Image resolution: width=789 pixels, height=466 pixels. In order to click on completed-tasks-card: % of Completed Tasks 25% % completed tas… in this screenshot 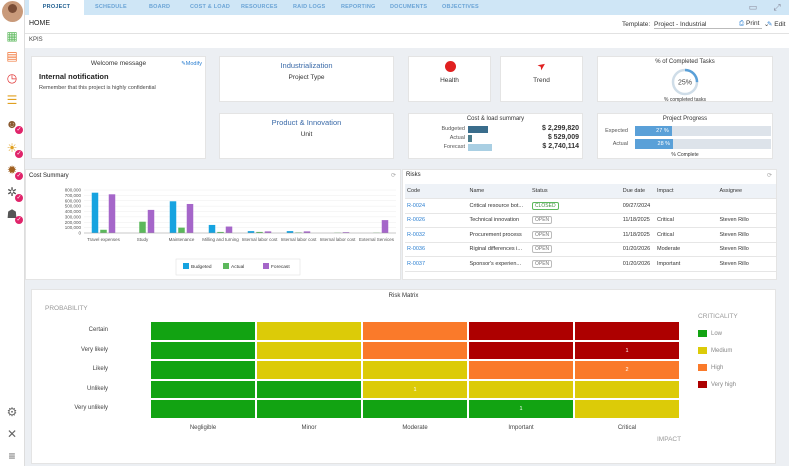, I will do `click(685, 79)`.